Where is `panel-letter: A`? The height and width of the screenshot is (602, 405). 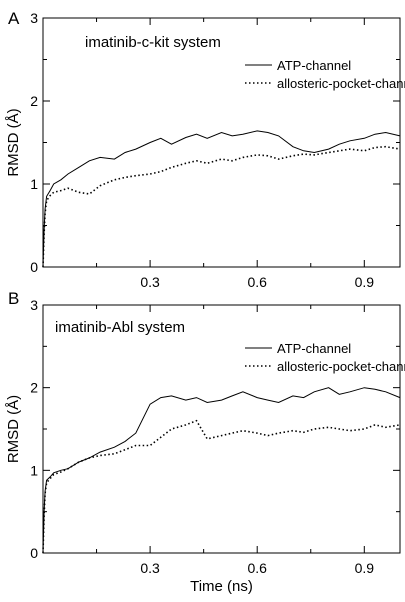
panel-letter: A is located at coordinates (14, 18).